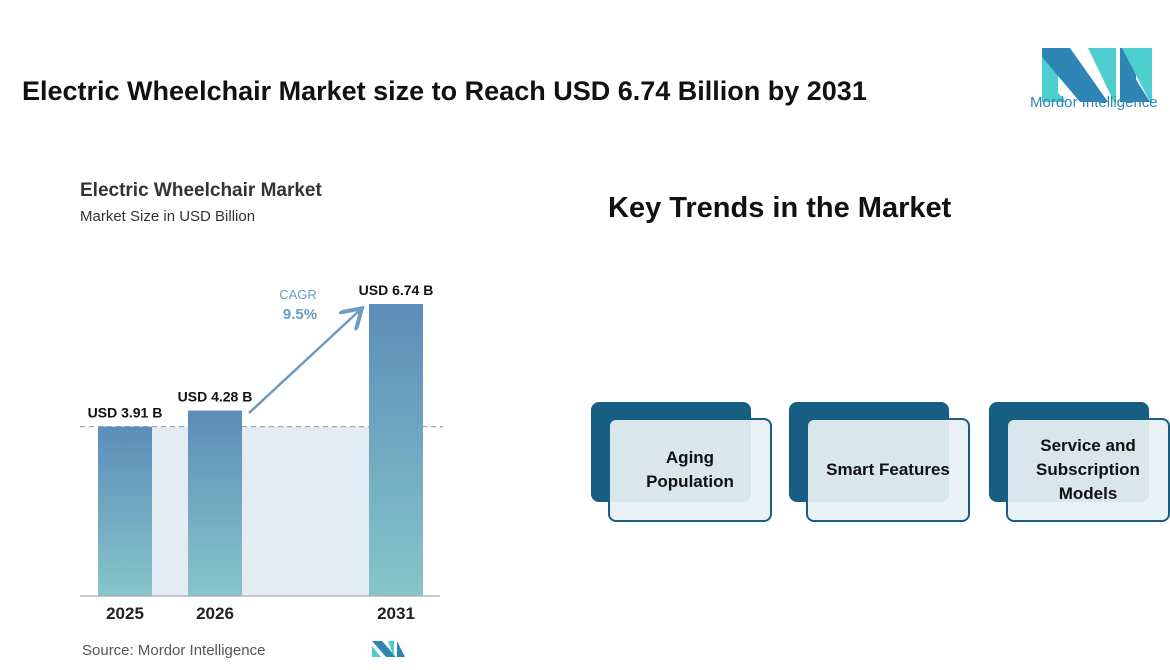  What do you see at coordinates (215, 613) in the screenshot?
I see `x-tick-2026: 2026` at bounding box center [215, 613].